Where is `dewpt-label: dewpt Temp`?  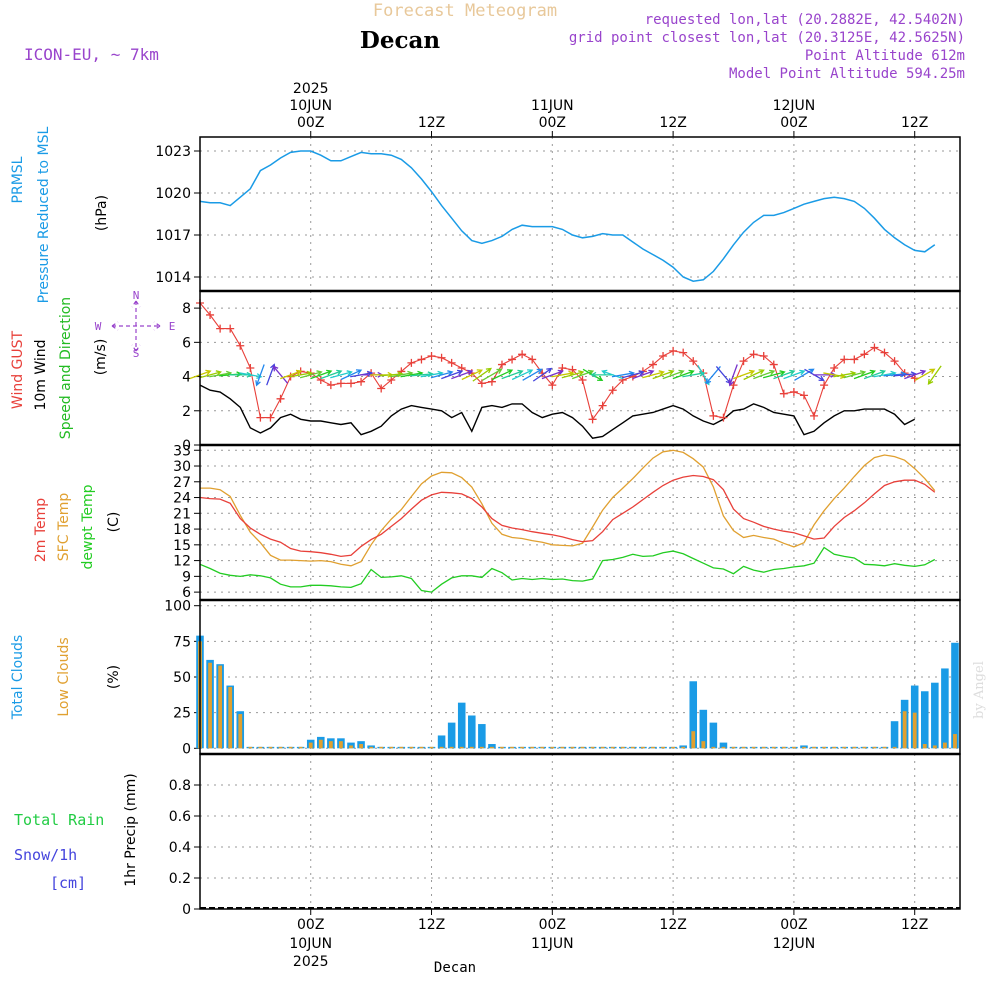
dewpt-label: dewpt Temp is located at coordinates (88, 526).